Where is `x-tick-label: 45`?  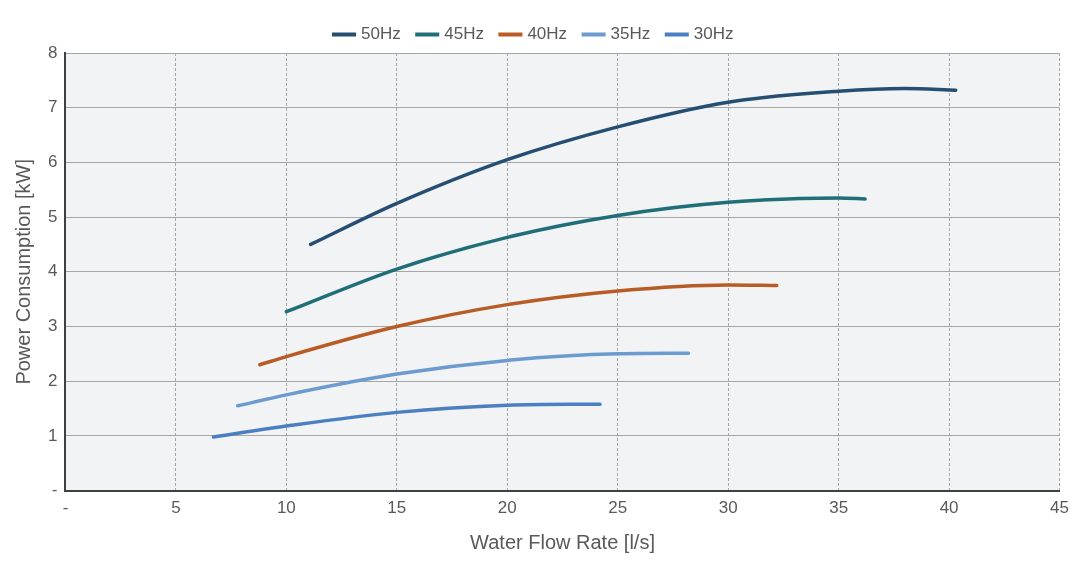 x-tick-label: 45 is located at coordinates (1060, 508).